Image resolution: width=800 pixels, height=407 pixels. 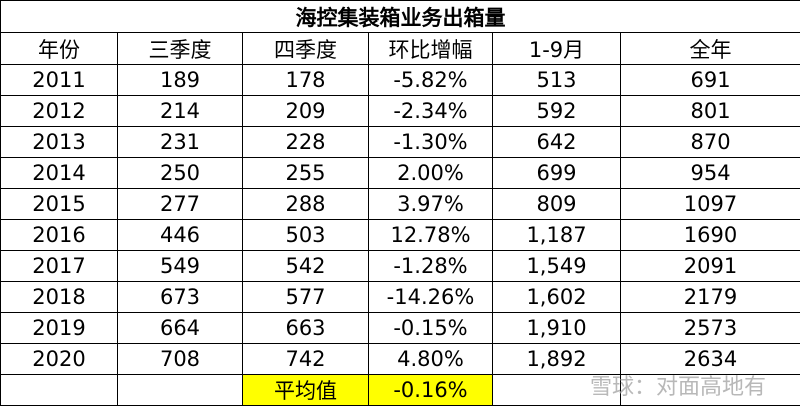 What do you see at coordinates (556, 48) in the screenshot?
I see `header-cell: 1-9月` at bounding box center [556, 48].